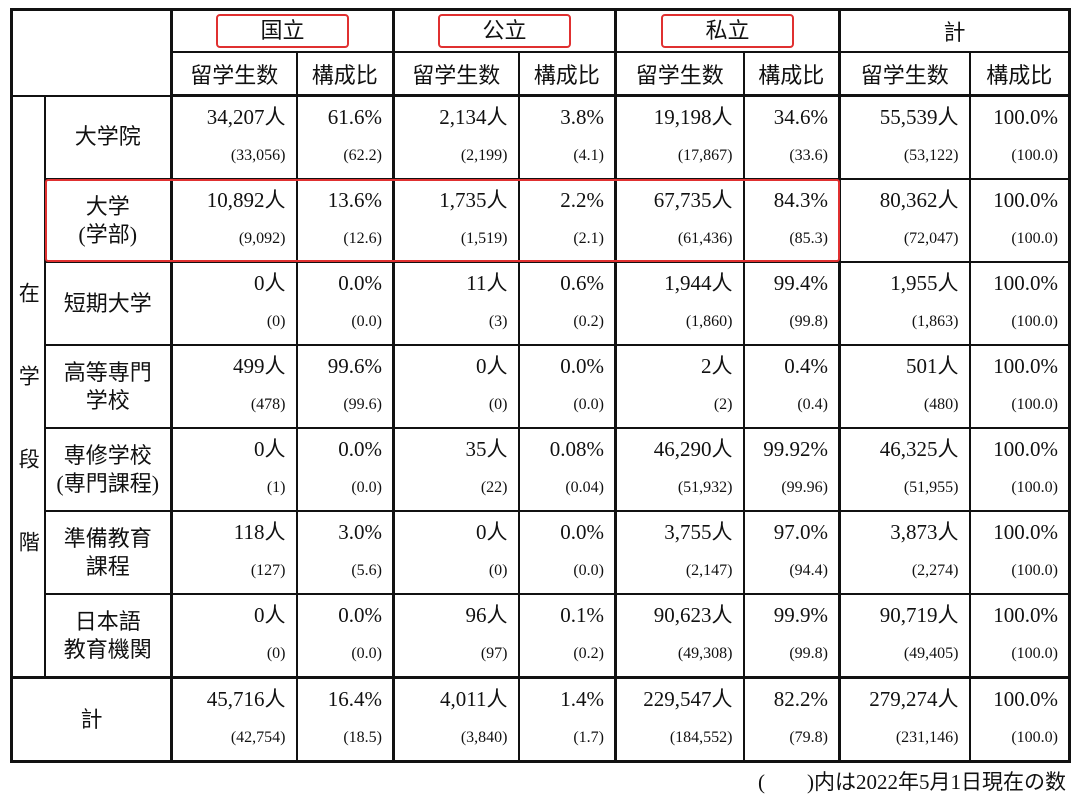 The width and height of the screenshot is (1080, 800). I want to click on cell-prev: (1,519), so click(484, 238).